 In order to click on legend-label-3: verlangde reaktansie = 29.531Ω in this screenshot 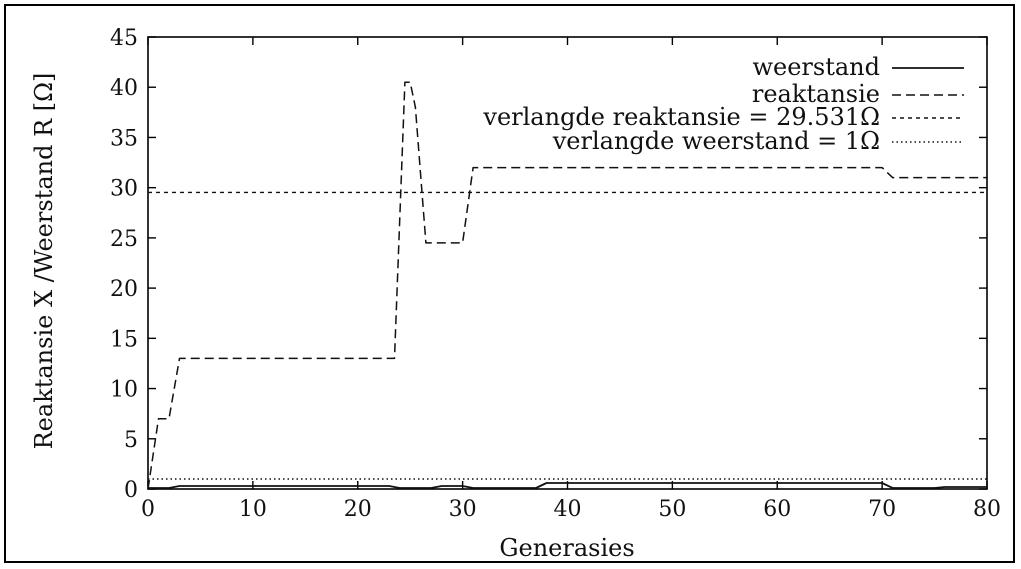, I will do `click(681, 117)`.